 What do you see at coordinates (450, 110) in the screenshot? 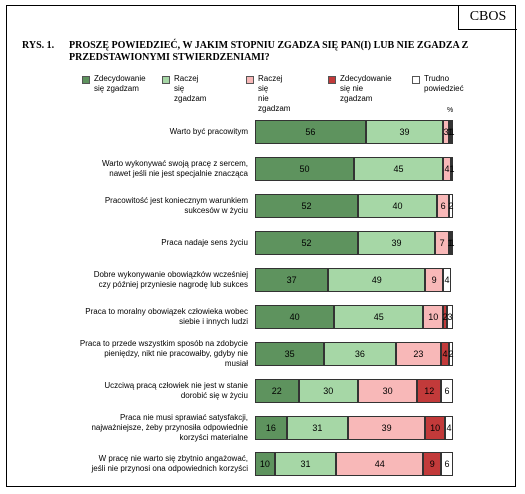
I see `percent-unit-label: %` at bounding box center [450, 110].